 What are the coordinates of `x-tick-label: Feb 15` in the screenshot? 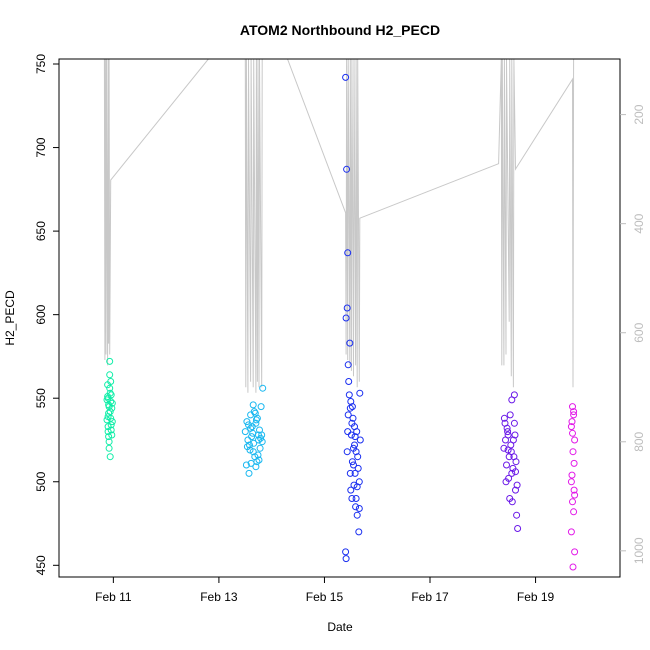 It's located at (325, 597).